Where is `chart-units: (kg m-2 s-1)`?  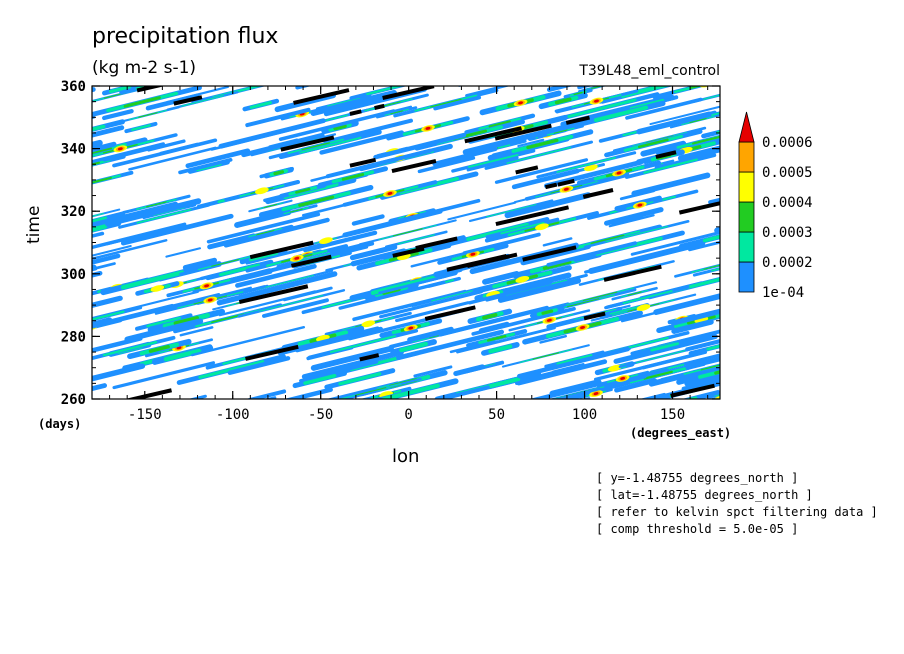 chart-units: (kg m-2 s-1) is located at coordinates (144, 68).